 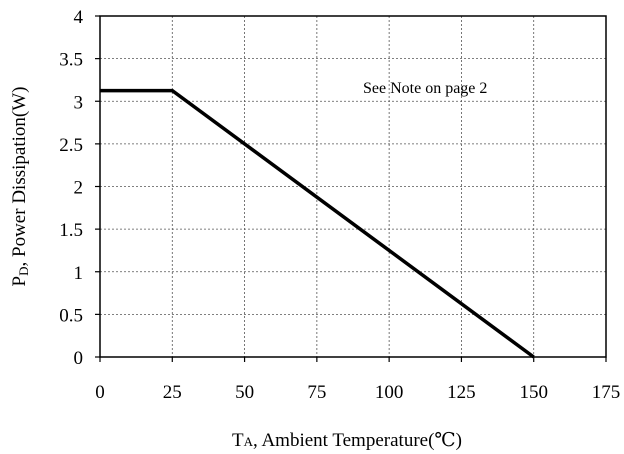 I want to click on y-tick-label: 3, so click(x=79, y=102).